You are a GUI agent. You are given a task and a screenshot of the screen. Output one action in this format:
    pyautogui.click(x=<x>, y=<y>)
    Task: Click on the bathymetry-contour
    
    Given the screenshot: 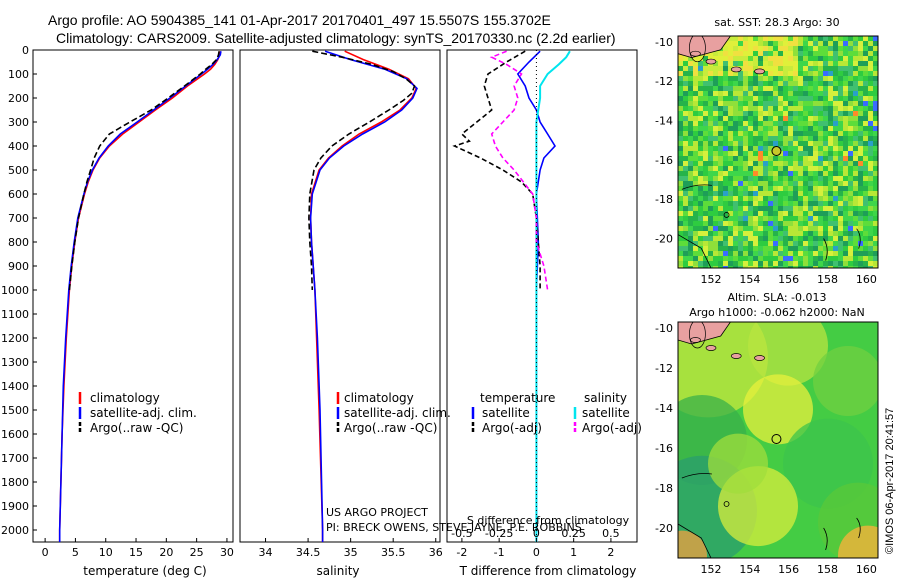 What is the action you would take?
    pyautogui.click(x=771, y=222)
    